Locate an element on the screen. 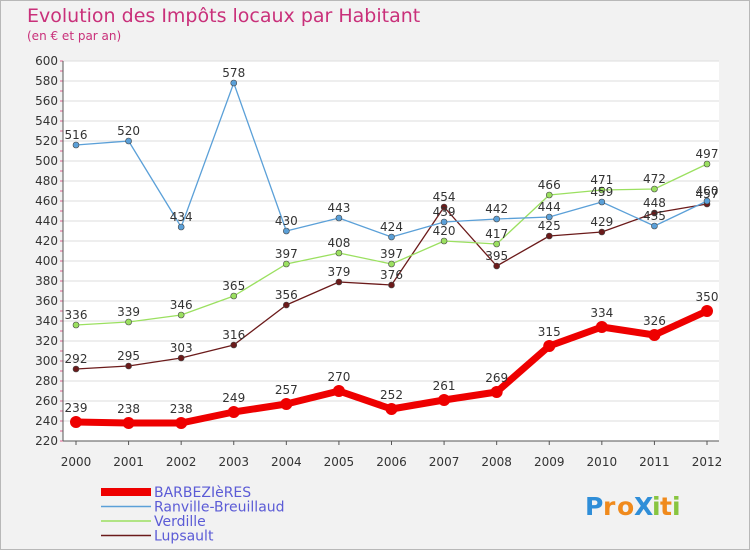 The image size is (750, 551). data-label: 420 is located at coordinates (444, 231).